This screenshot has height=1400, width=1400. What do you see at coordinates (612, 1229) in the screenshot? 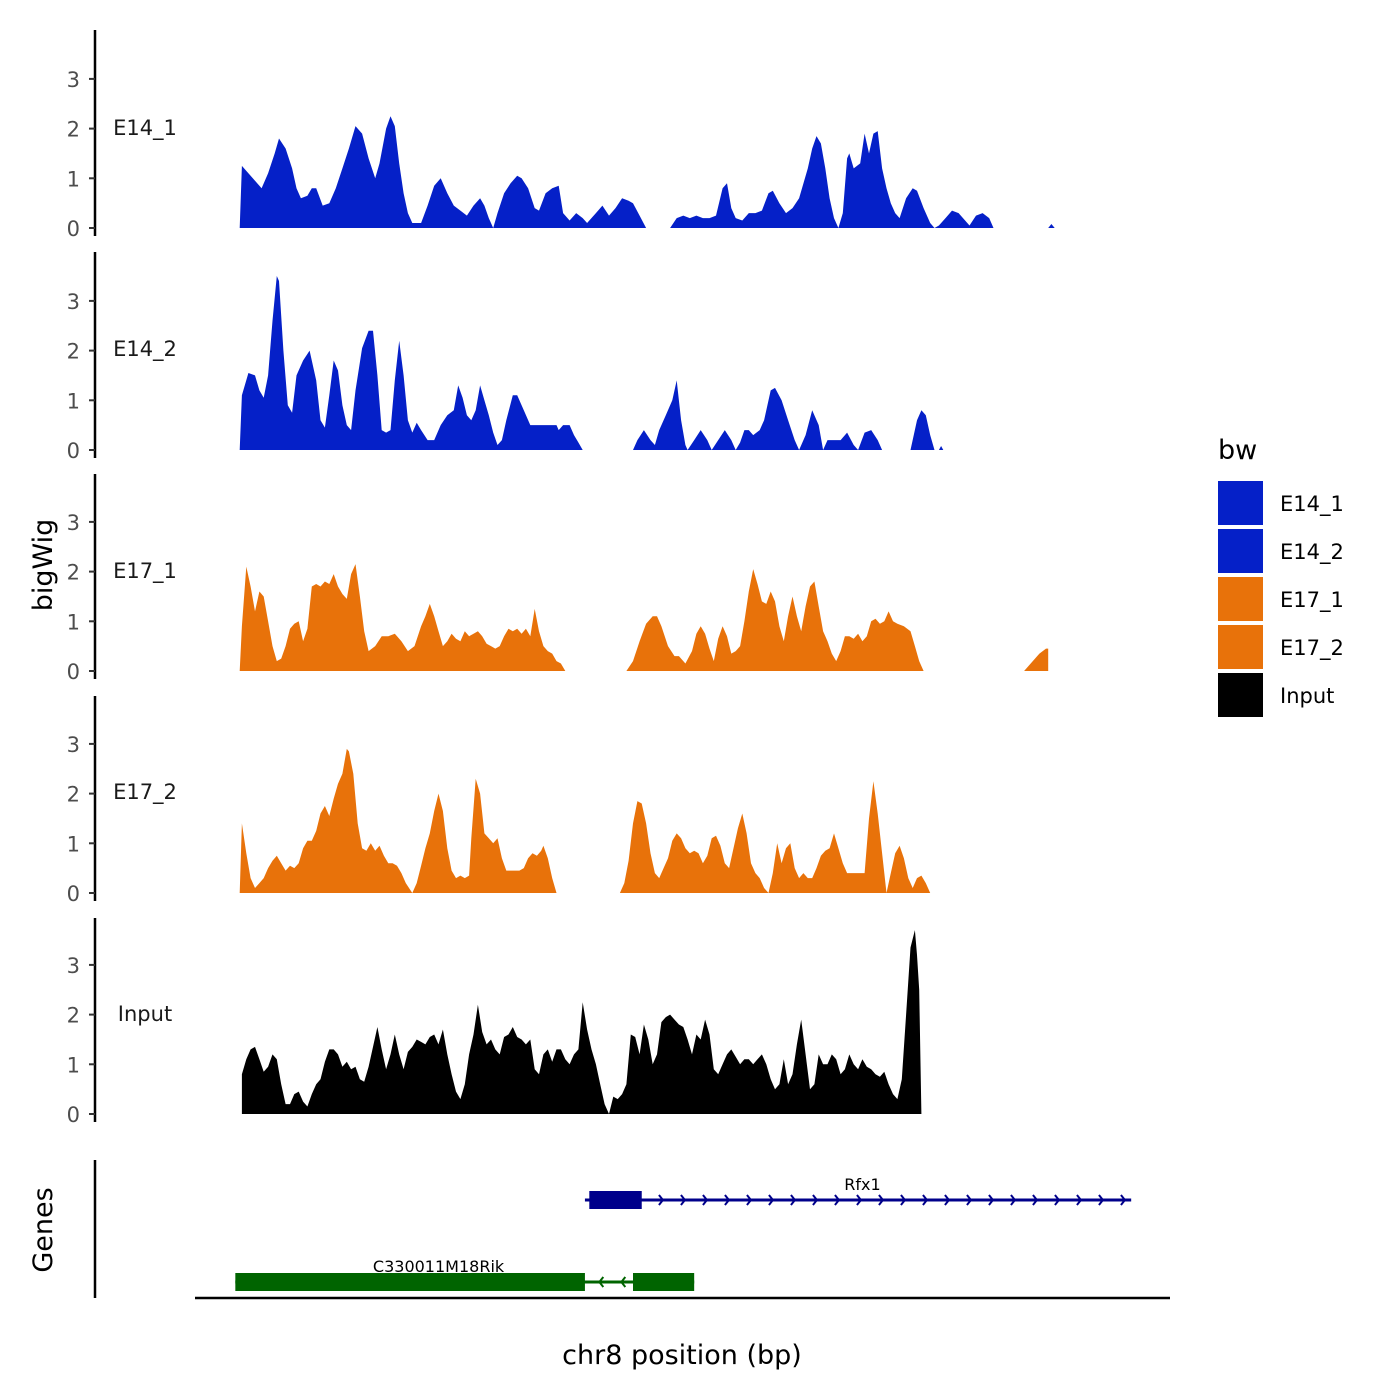
I see `genes-layer: Rfx1 C330011M18Rik` at bounding box center [612, 1229].